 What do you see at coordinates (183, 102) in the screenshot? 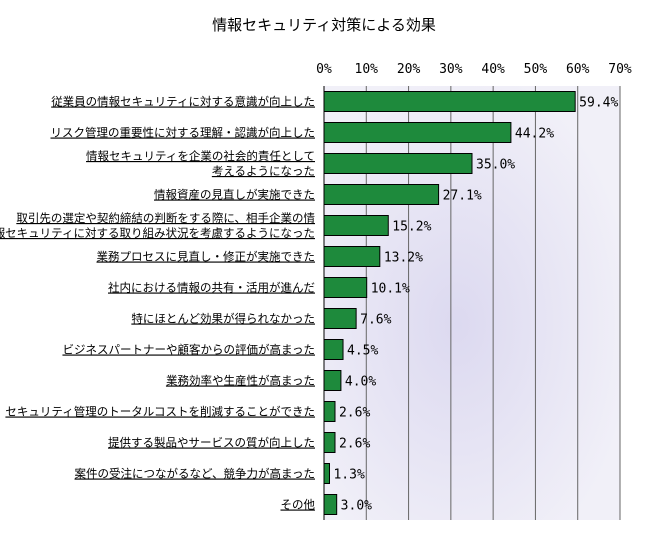
I see `category-label: 従業員の情報セキュリティに対する意識が向上した` at bounding box center [183, 102].